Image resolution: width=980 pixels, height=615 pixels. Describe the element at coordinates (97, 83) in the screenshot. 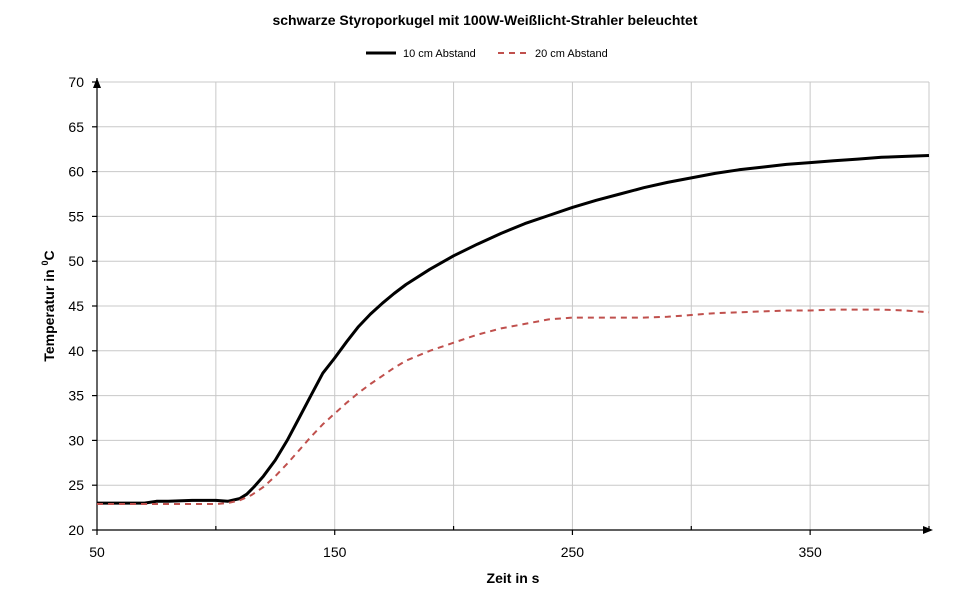

I see `y-axis-arrow` at that location.